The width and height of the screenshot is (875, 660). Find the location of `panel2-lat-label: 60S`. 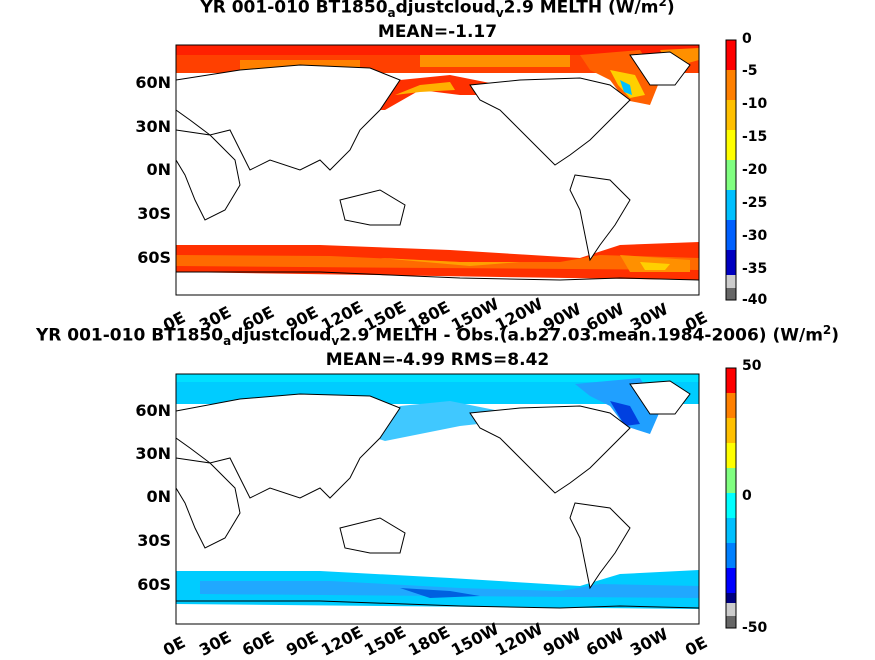

panel2-lat-label: 60S is located at coordinates (154, 584).